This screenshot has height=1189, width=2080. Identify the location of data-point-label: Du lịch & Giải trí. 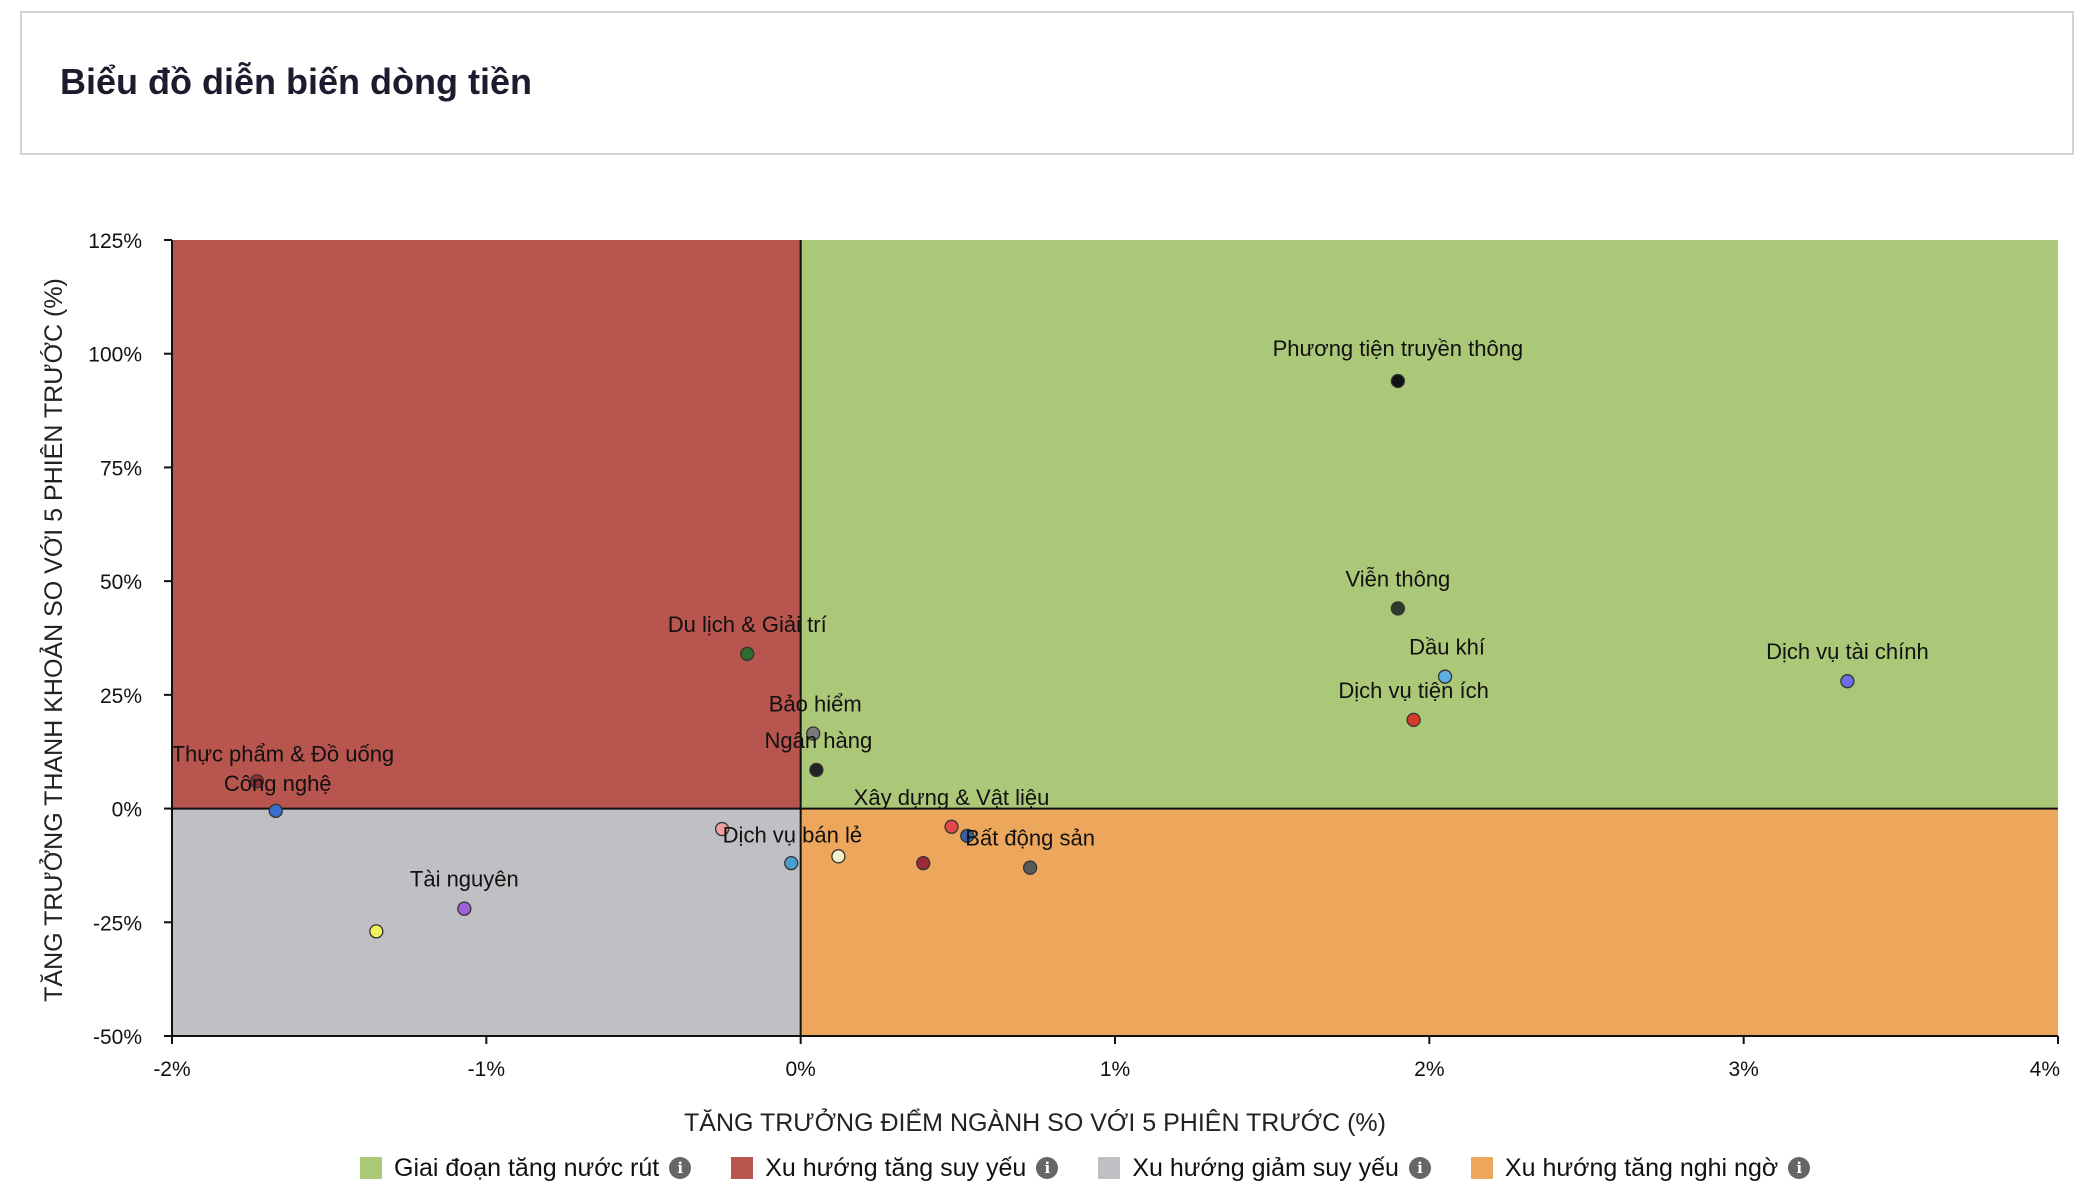
(747, 624).